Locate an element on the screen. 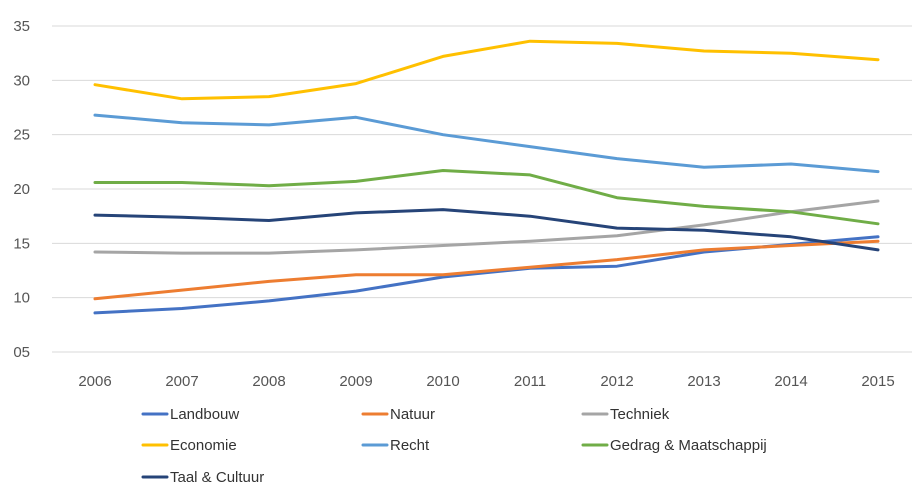 The image size is (913, 484). y-tick-label: 25 is located at coordinates (21, 135).